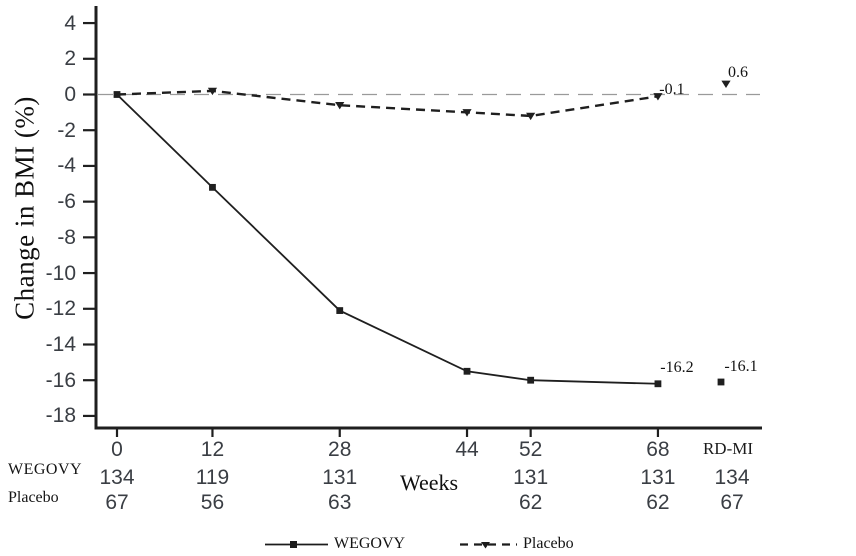 Image resolution: width=856 pixels, height=556 pixels. I want to click on legend-label-wegovy: WEGOVY, so click(370, 543).